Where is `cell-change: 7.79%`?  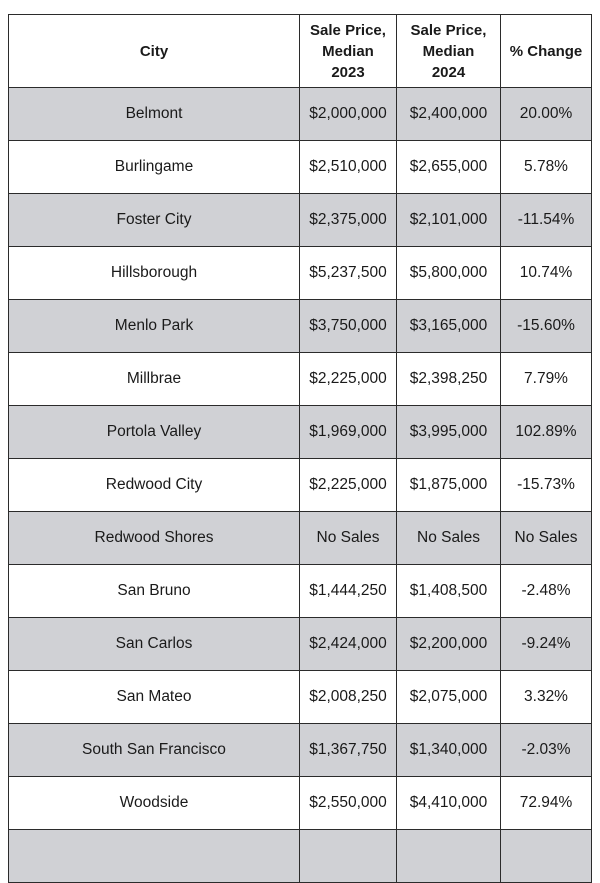 cell-change: 7.79% is located at coordinates (546, 379).